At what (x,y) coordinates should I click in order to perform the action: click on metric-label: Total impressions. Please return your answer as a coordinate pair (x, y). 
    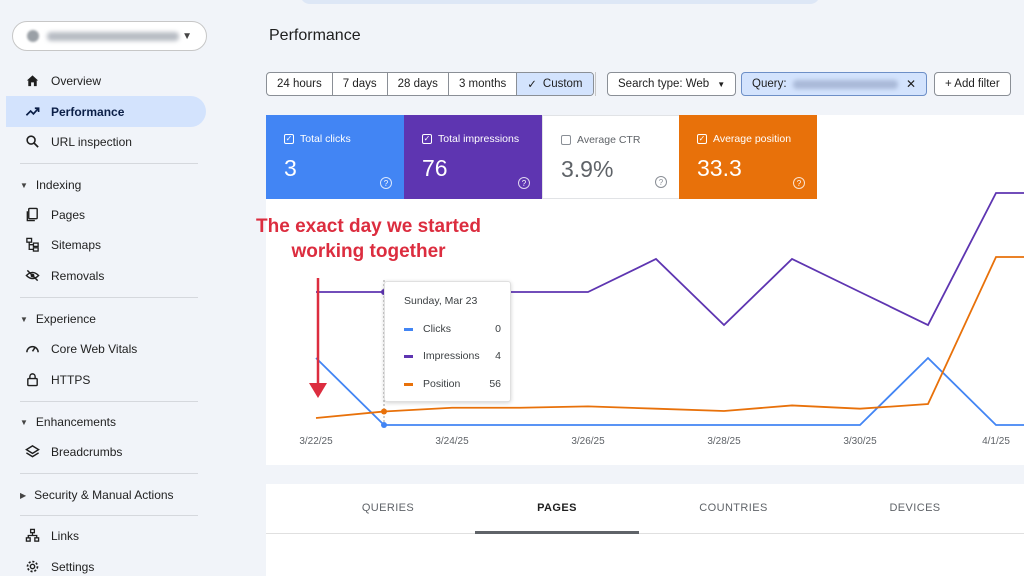
    Looking at the image, I should click on (479, 139).